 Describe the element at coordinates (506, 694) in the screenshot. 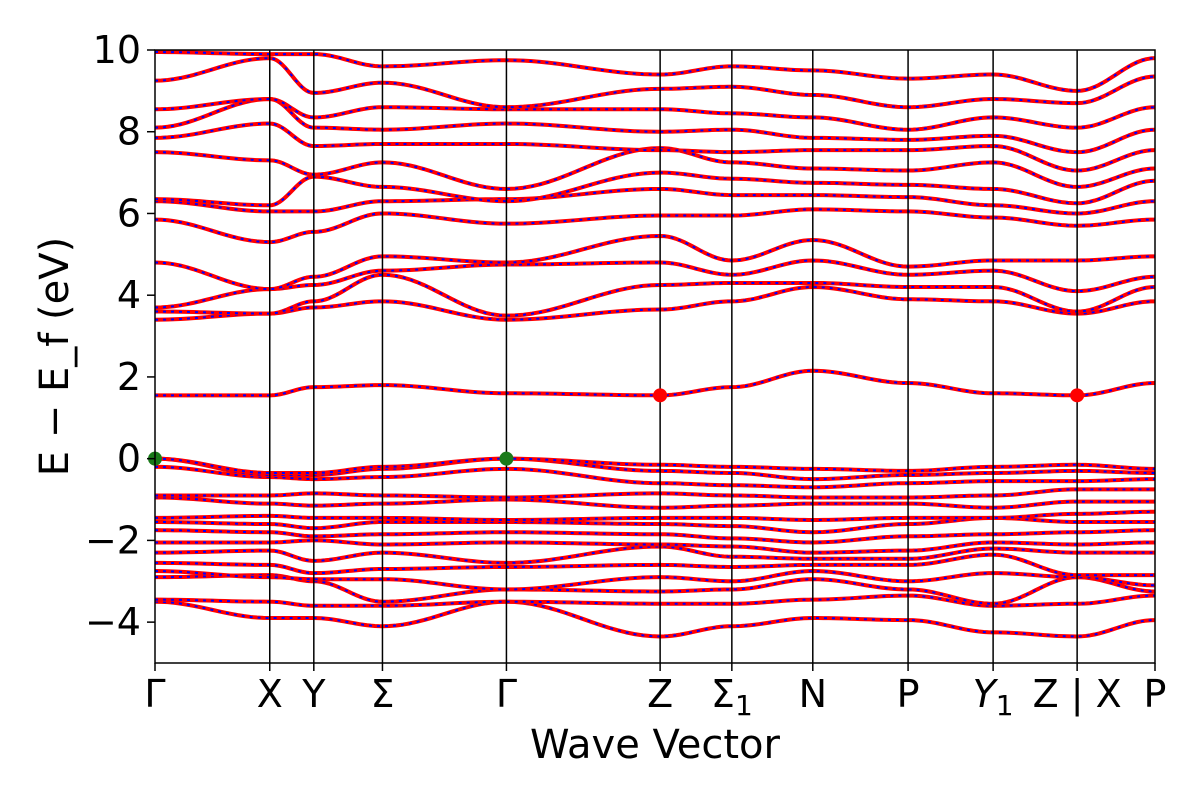

I see `x-tick-label-4: Γ` at that location.